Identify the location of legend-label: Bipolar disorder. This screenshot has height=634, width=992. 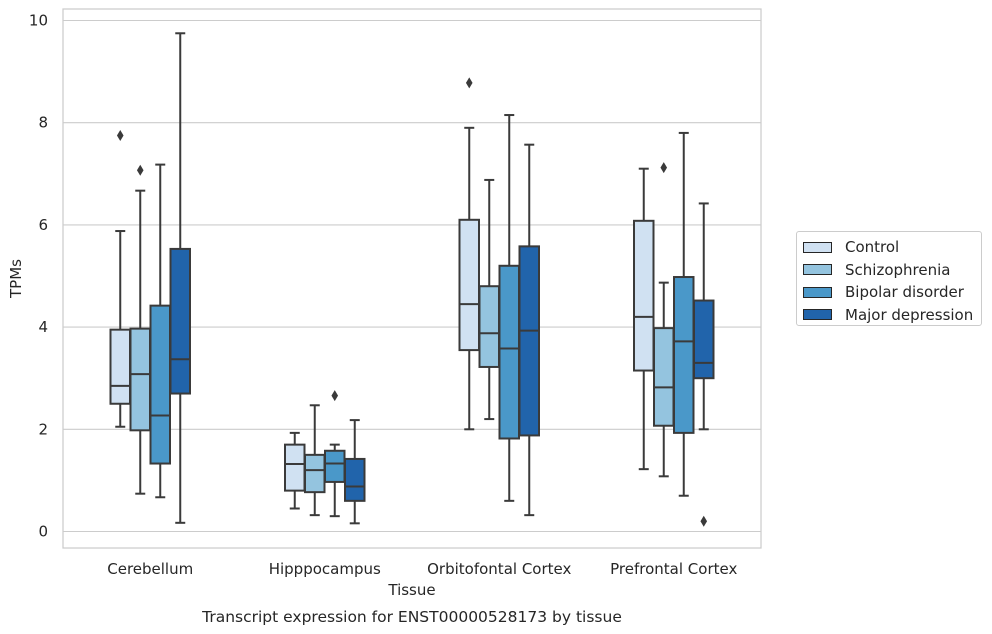
(904, 292).